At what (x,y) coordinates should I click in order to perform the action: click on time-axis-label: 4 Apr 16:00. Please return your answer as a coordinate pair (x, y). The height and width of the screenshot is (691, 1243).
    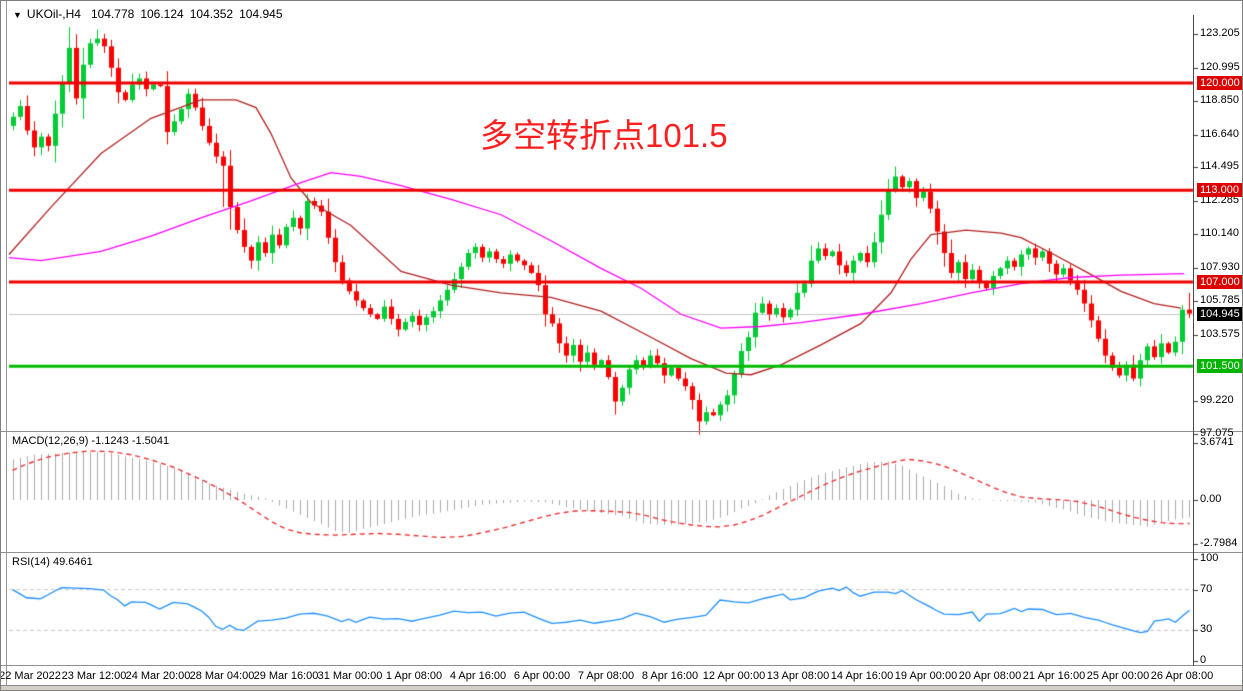
    Looking at the image, I should click on (478, 676).